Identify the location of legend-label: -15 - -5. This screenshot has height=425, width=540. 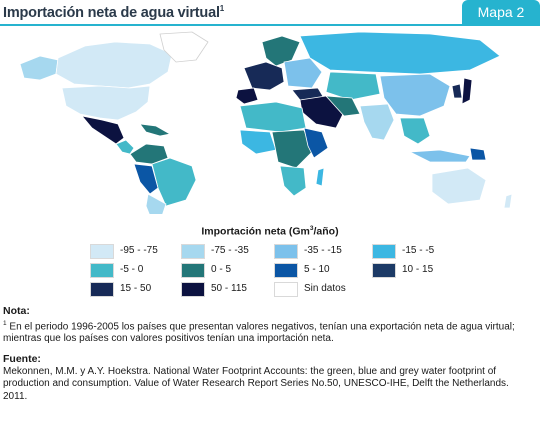
(418, 250).